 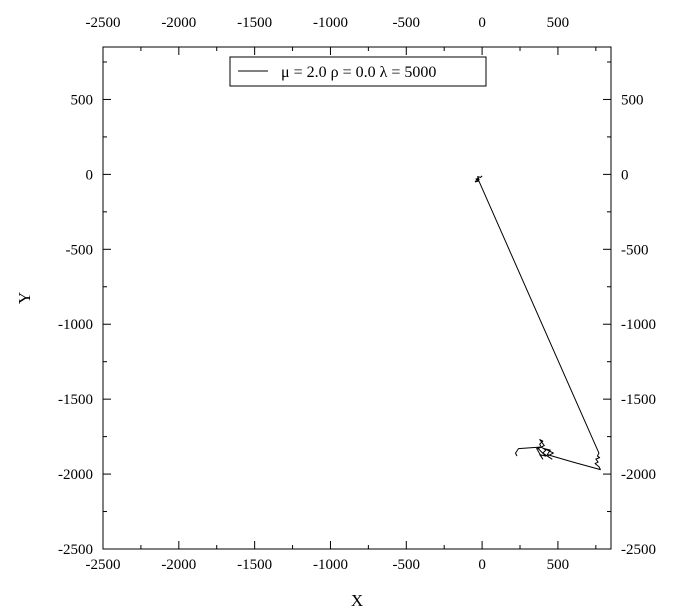 I want to click on y-tick-label-left: -1500, so click(x=75, y=400).